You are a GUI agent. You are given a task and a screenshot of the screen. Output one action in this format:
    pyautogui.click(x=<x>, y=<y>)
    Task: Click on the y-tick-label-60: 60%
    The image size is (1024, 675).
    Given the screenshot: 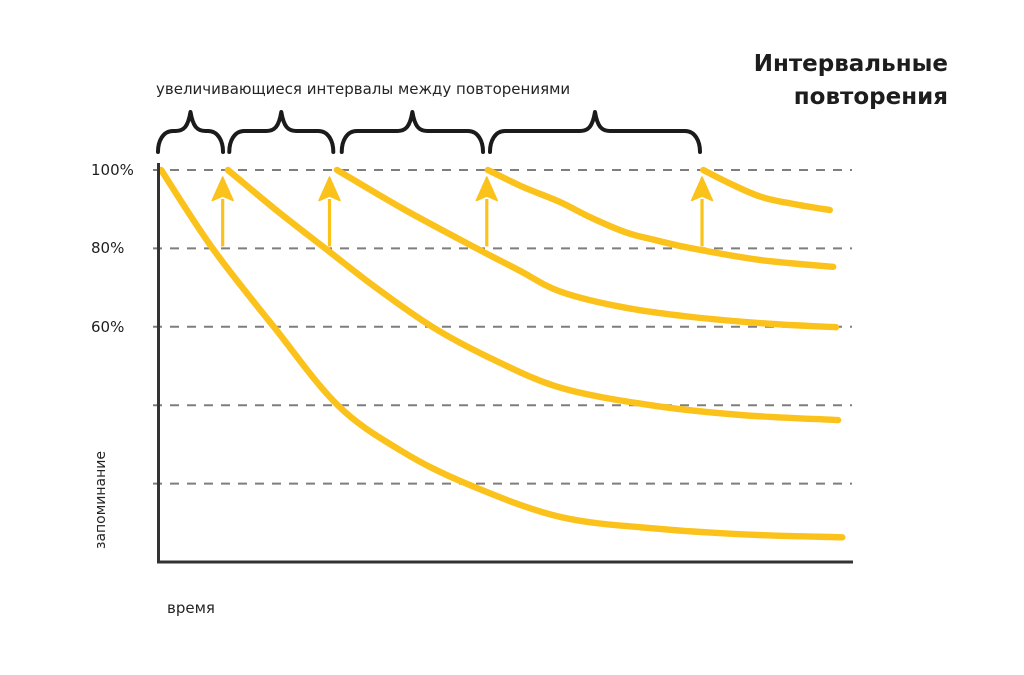 What is the action you would take?
    pyautogui.click(x=108, y=326)
    